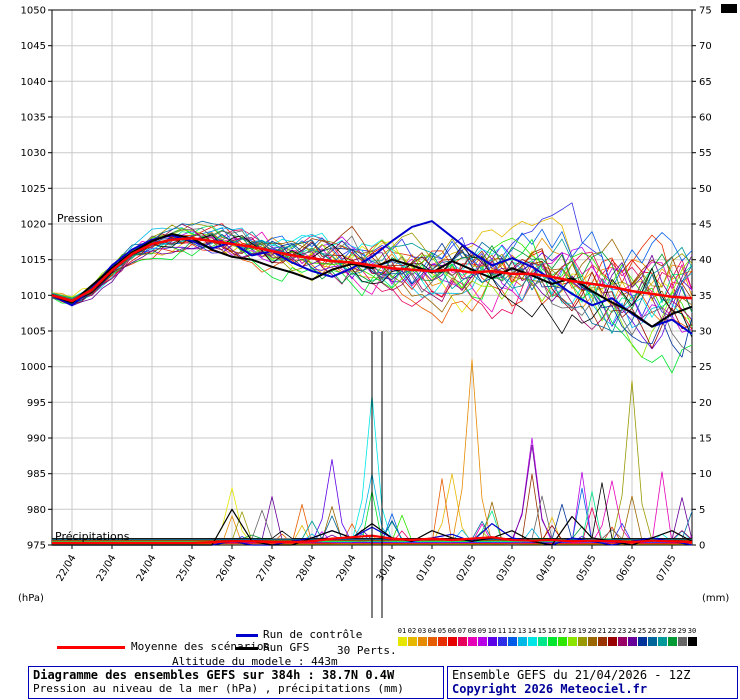 This screenshot has width=740, height=700. Describe the element at coordinates (36, 546) in the screenshot. I see `svg-text: 975` at that location.